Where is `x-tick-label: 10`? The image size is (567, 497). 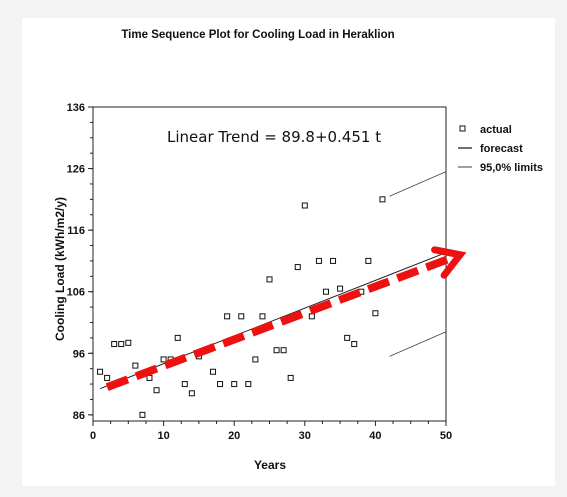
x-tick-label: 10 is located at coordinates (163, 436).